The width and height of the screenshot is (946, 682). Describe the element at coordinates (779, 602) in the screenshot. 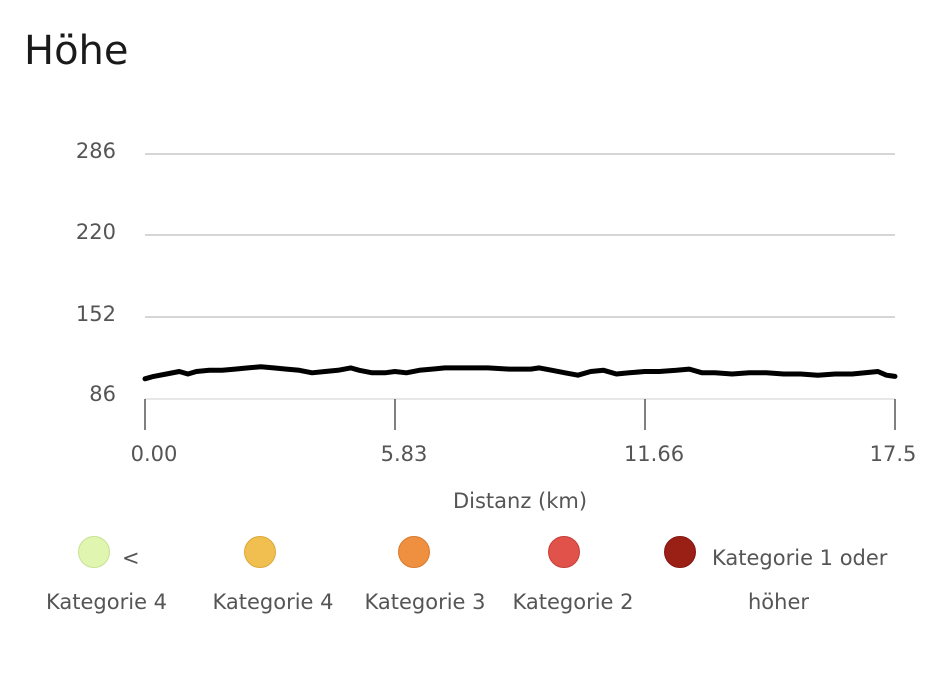

I see `legend-label-line2: höher` at that location.